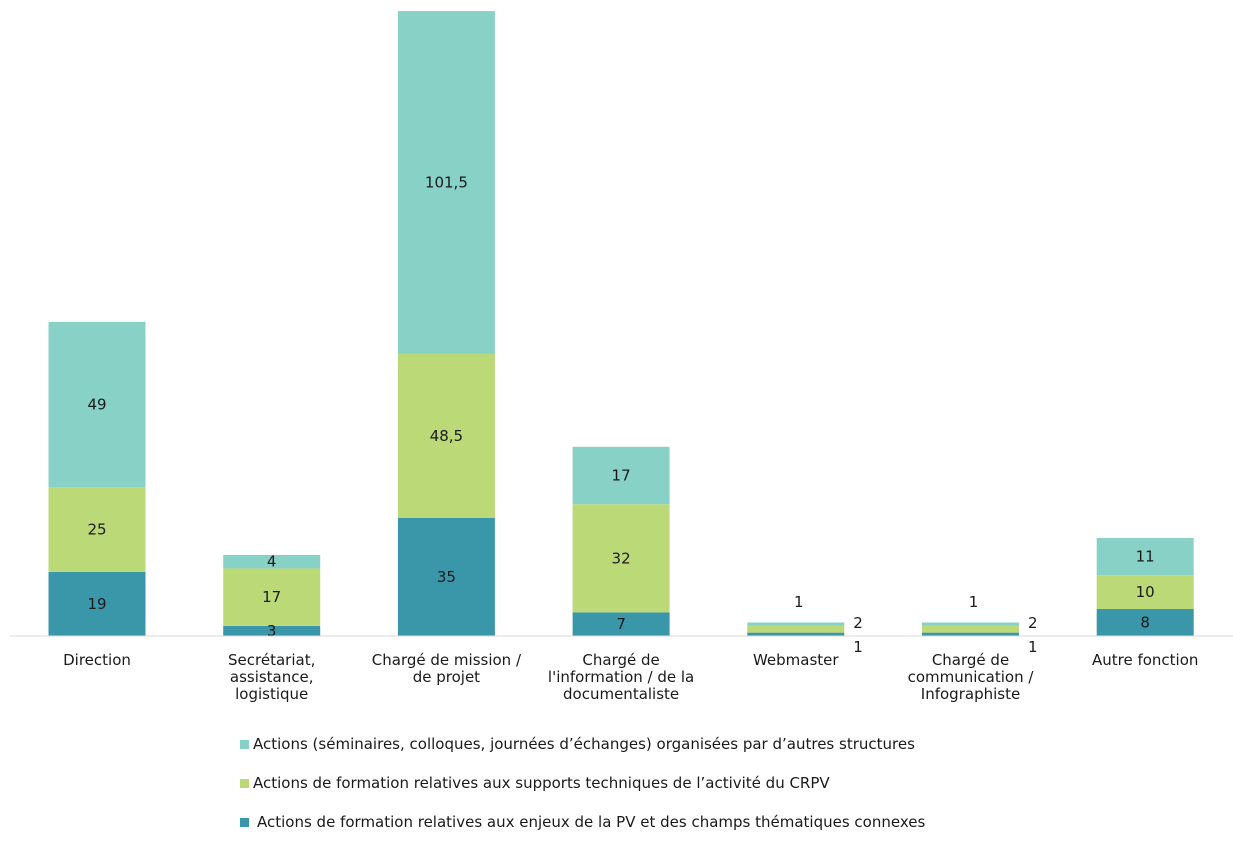 Image resolution: width=1233 pixels, height=851 pixels. Describe the element at coordinates (271, 660) in the screenshot. I see `x-tick-label: Secrétariat,` at that location.